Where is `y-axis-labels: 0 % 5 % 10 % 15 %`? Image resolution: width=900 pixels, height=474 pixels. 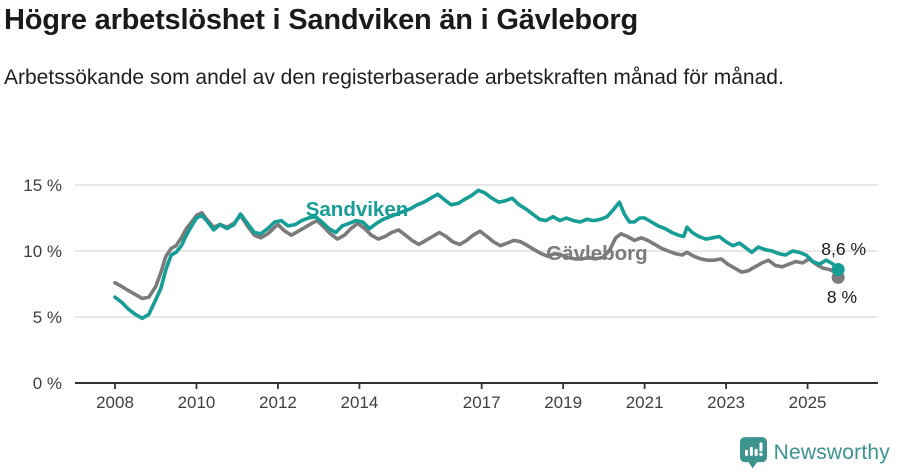
y-axis-labels: 0 % 5 % 10 % 15 % is located at coordinates (42, 284).